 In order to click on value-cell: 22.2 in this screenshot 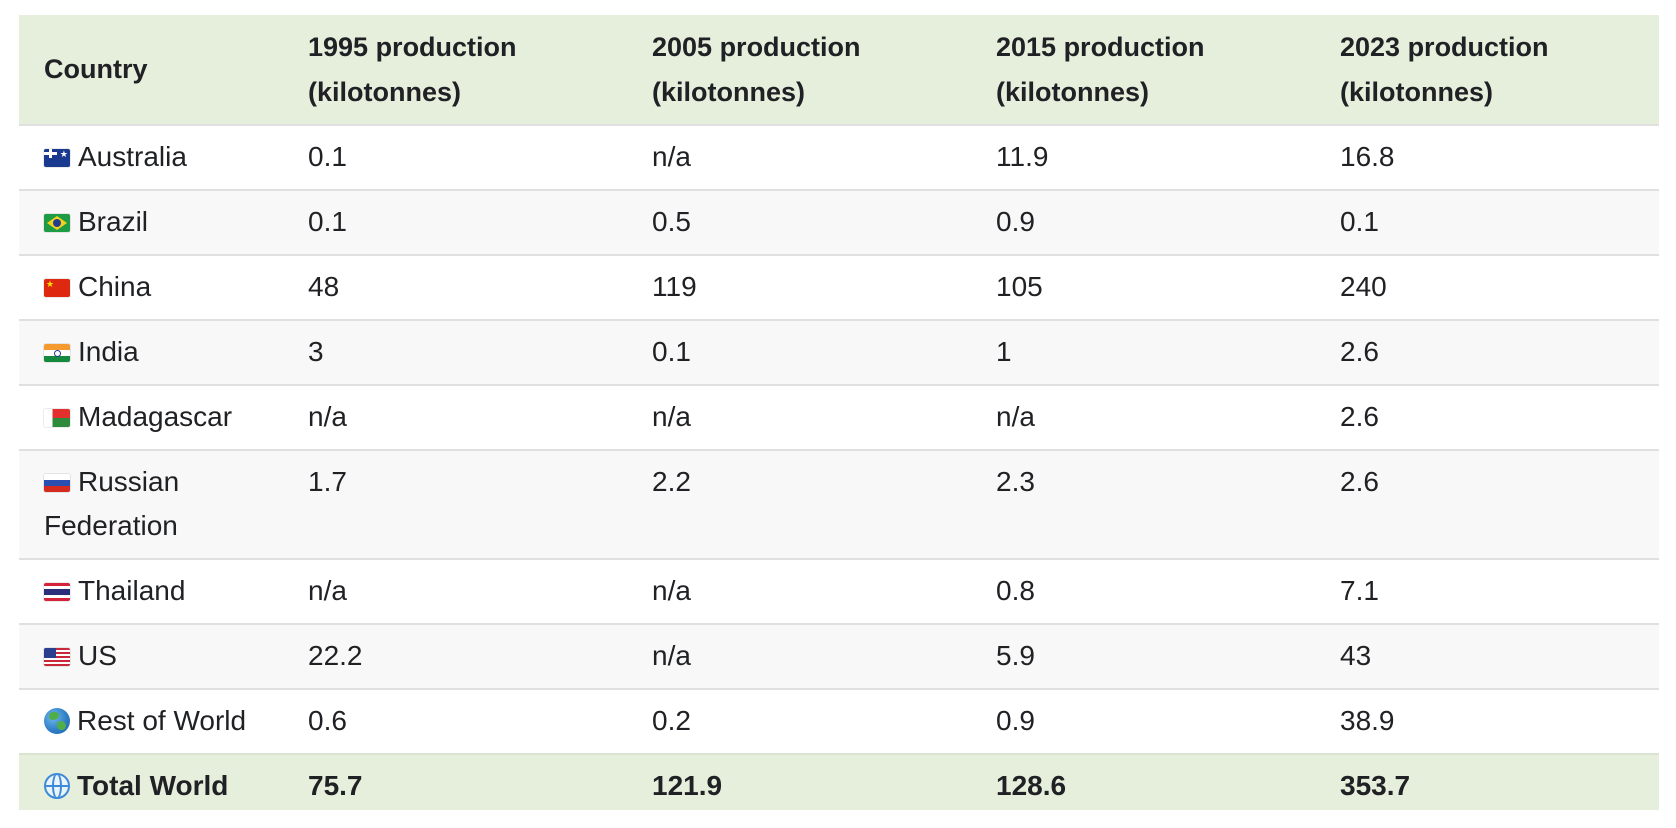, I will do `click(335, 655)`.